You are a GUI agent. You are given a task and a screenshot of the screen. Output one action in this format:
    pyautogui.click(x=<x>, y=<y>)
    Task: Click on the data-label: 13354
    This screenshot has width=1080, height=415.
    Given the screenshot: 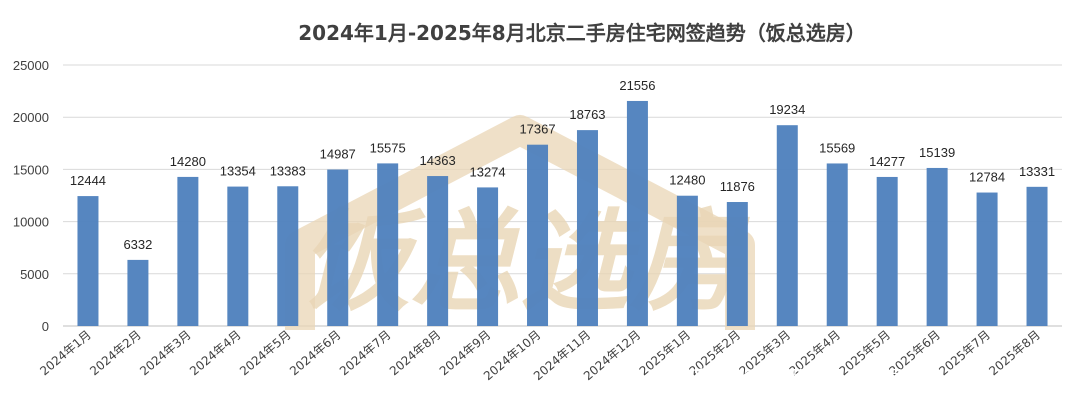 What is the action you would take?
    pyautogui.click(x=238, y=171)
    